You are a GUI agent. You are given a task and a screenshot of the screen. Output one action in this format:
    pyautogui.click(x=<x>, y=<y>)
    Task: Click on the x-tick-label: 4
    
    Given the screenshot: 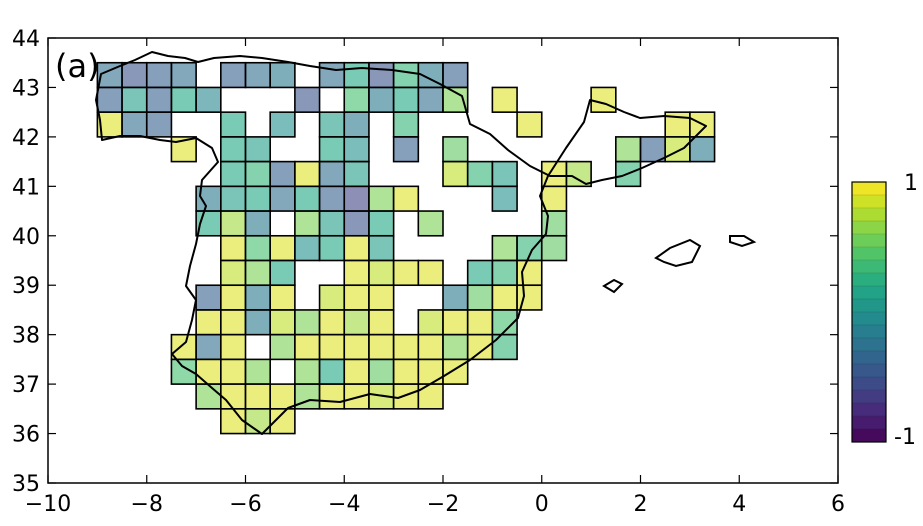 What is the action you would take?
    pyautogui.click(x=739, y=504)
    